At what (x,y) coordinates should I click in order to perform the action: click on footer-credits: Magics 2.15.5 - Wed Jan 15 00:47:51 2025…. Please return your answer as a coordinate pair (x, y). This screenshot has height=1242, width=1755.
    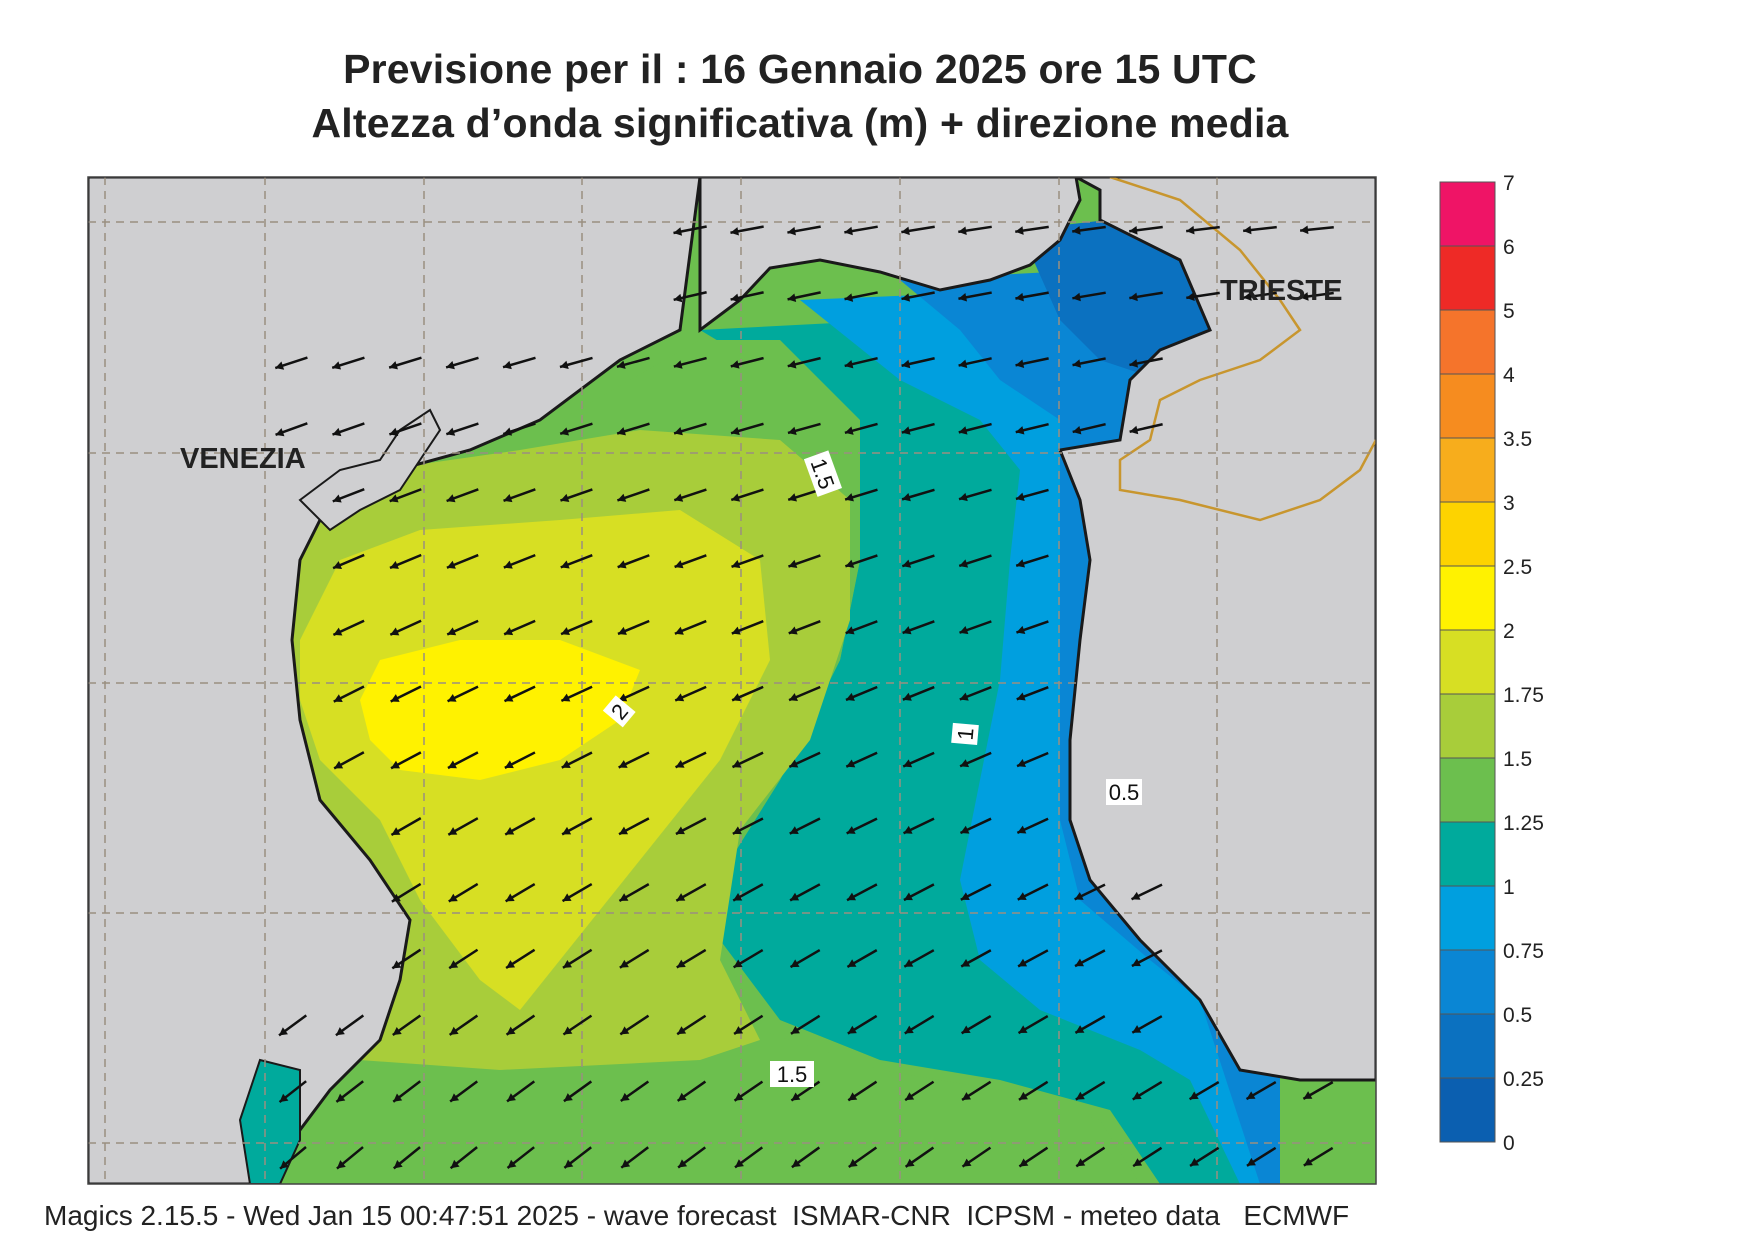
    Looking at the image, I should click on (697, 1215).